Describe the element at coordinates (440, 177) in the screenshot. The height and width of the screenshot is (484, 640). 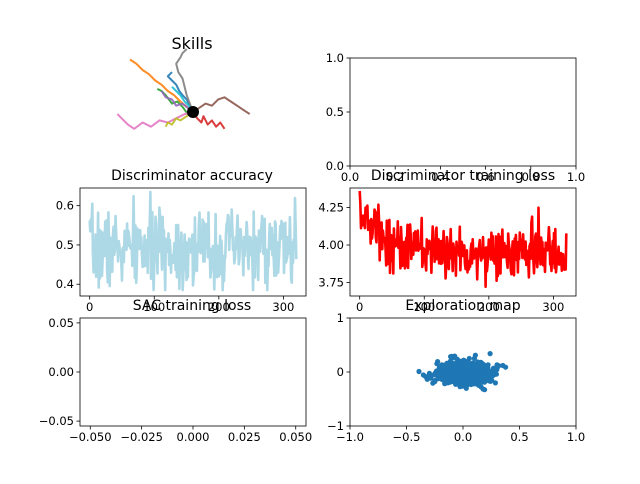
I see `empty-xtick-label: 0.4` at that location.